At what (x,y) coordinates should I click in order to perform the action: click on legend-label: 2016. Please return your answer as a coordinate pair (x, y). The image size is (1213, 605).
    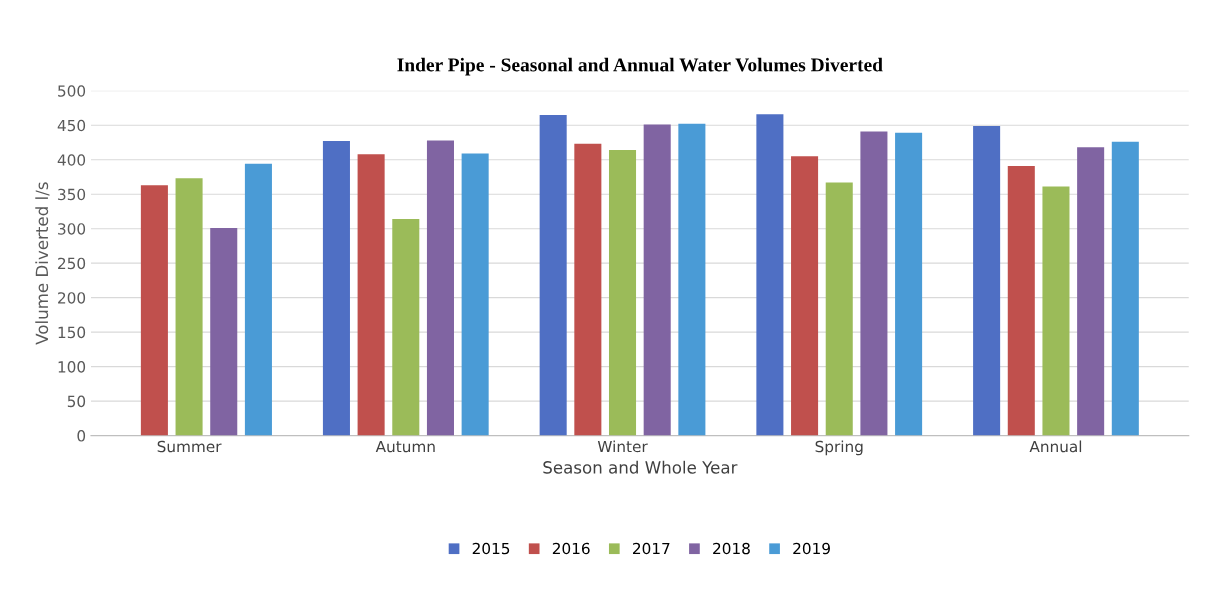
    Looking at the image, I should click on (571, 548).